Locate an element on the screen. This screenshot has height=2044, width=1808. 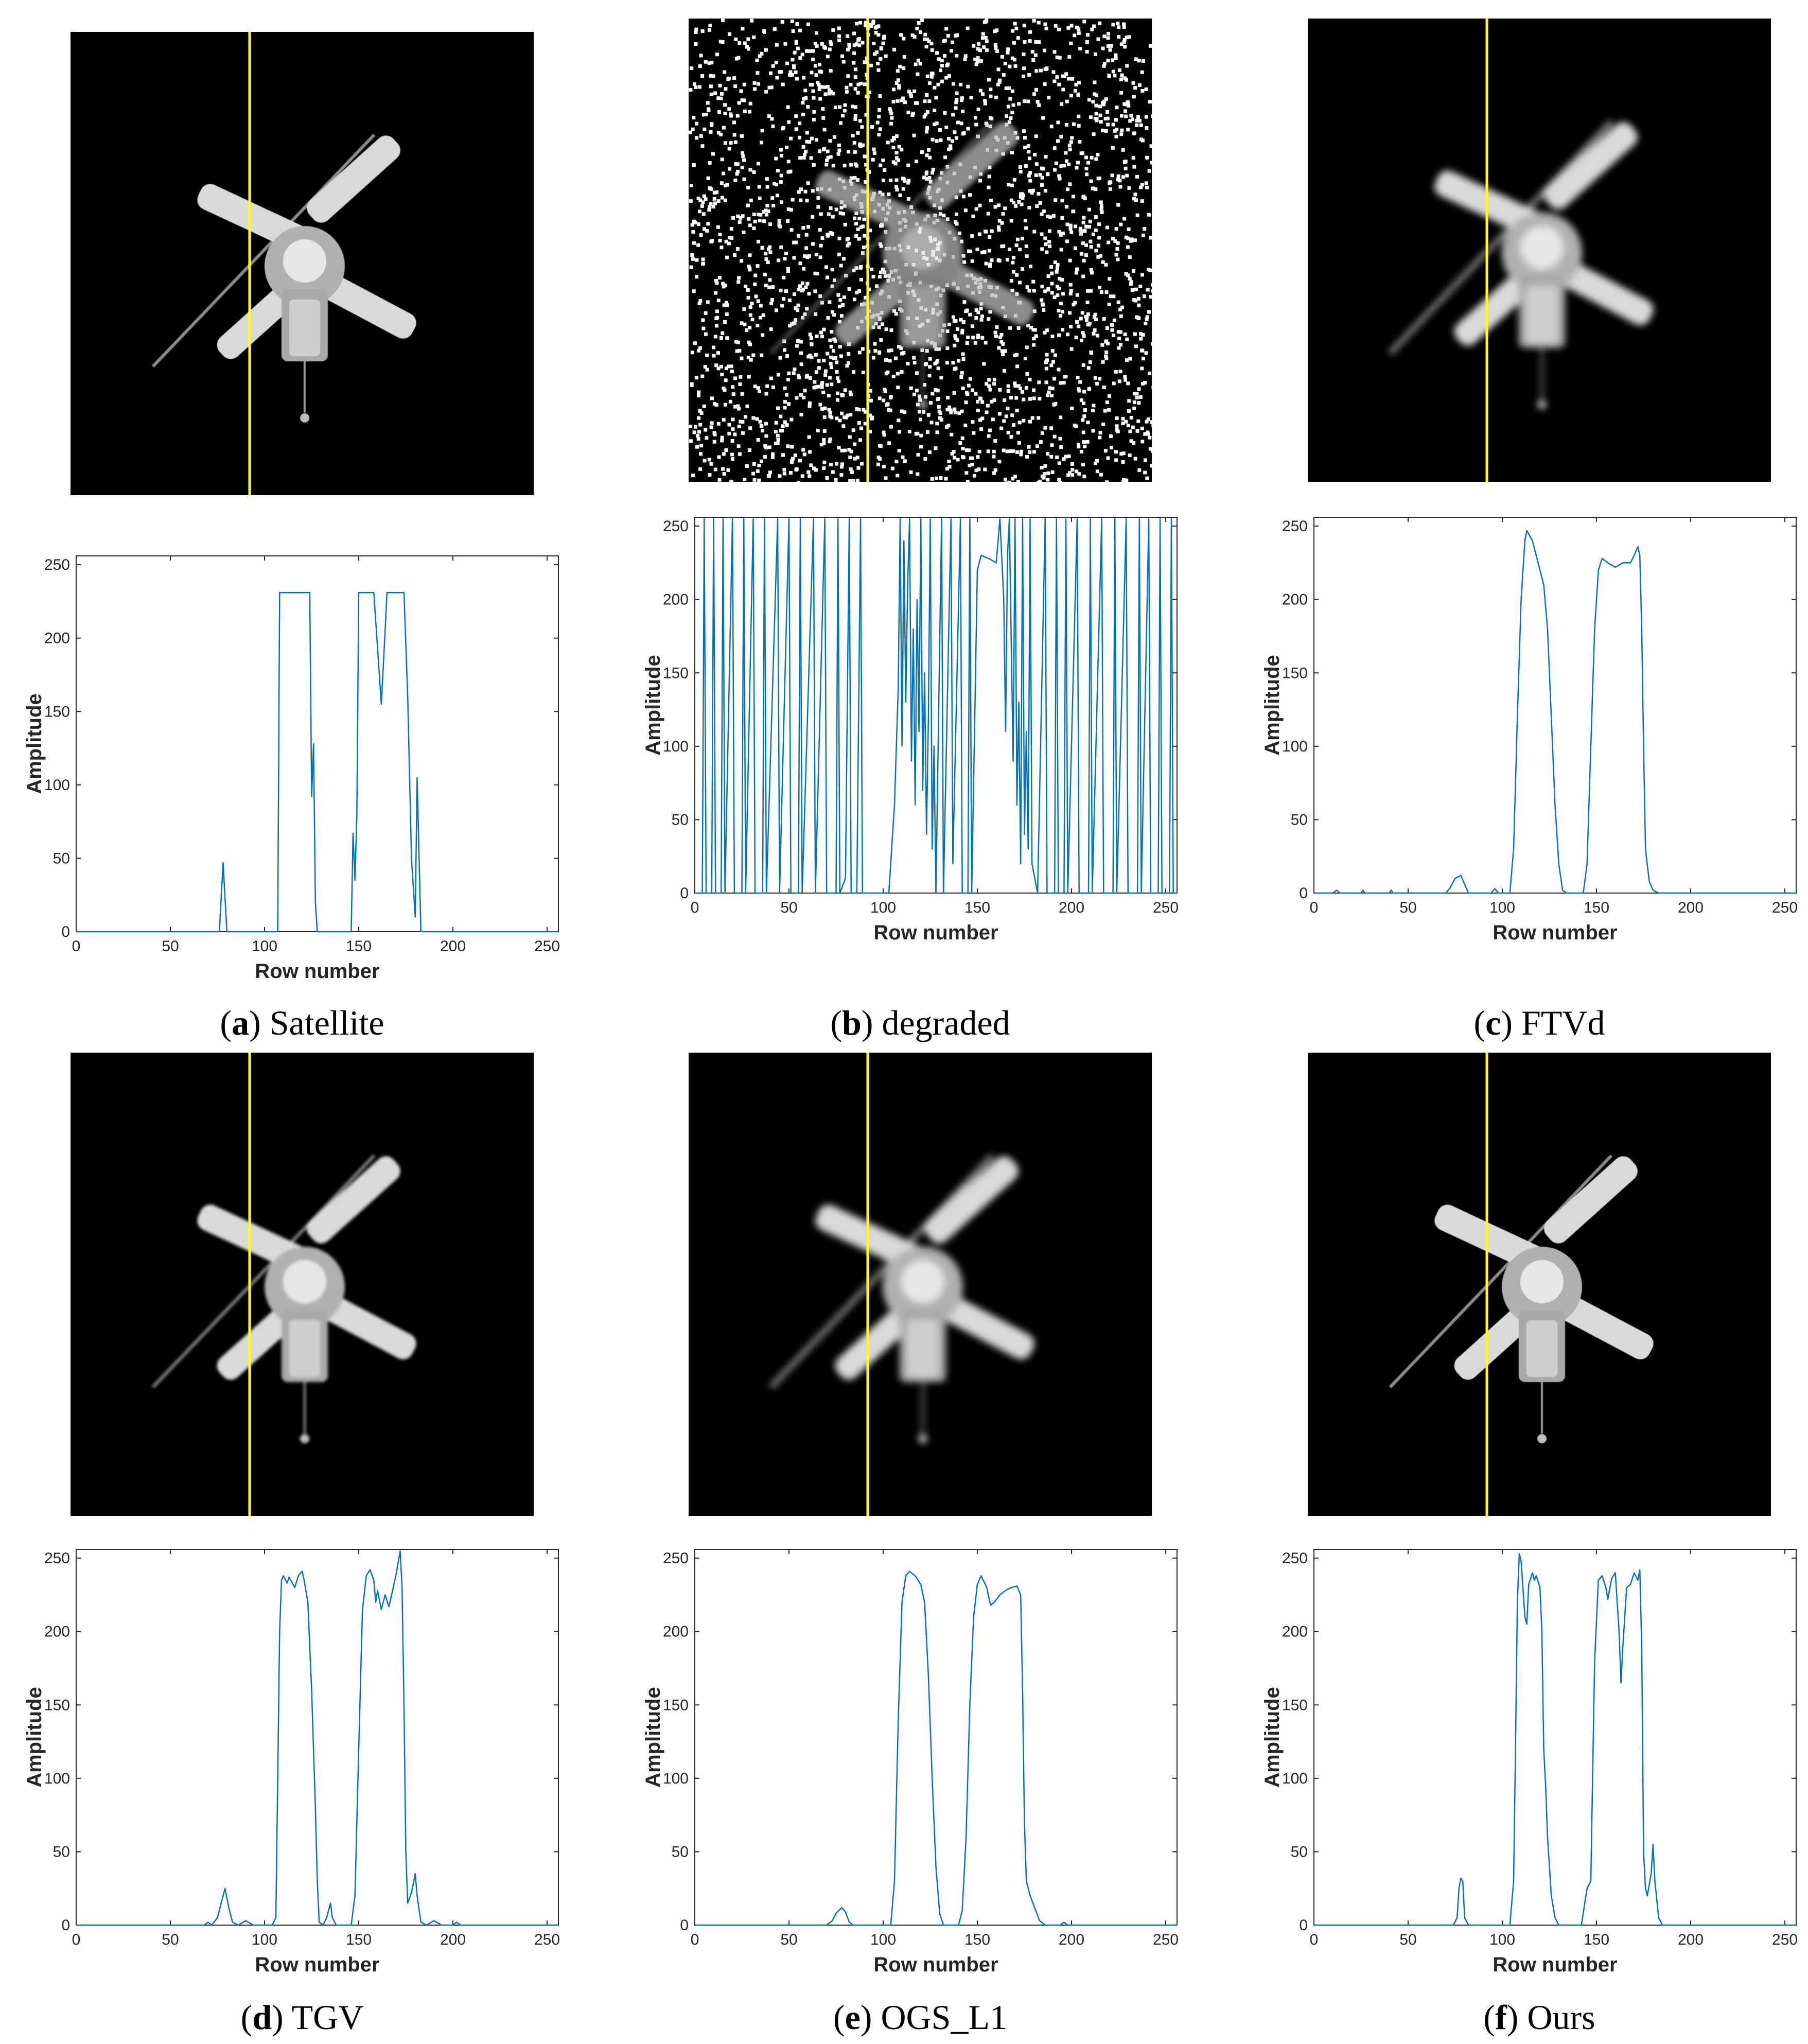
caption-a: (a) Satellite is located at coordinates (302, 1022).